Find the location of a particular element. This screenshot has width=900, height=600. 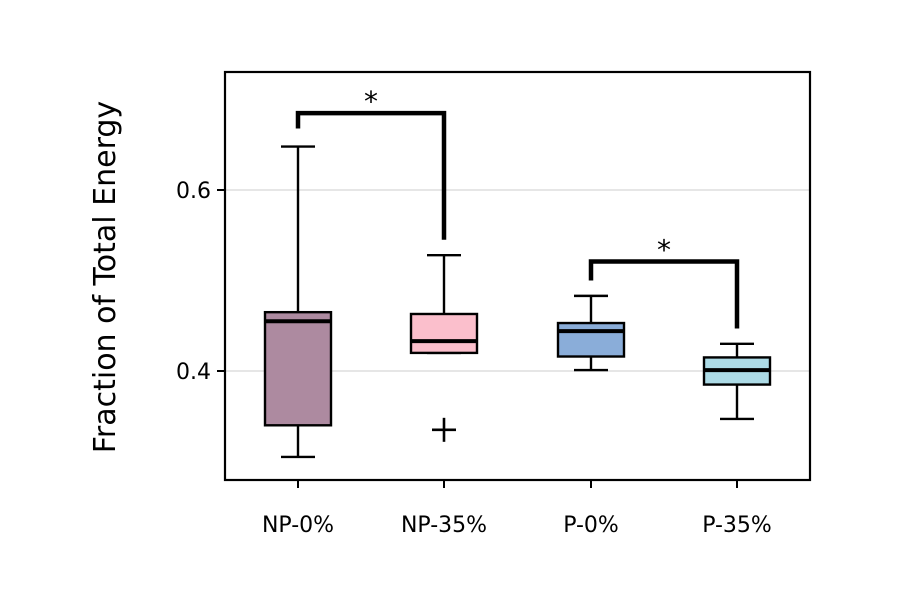

x-tick-label: P-0% is located at coordinates (591, 525).